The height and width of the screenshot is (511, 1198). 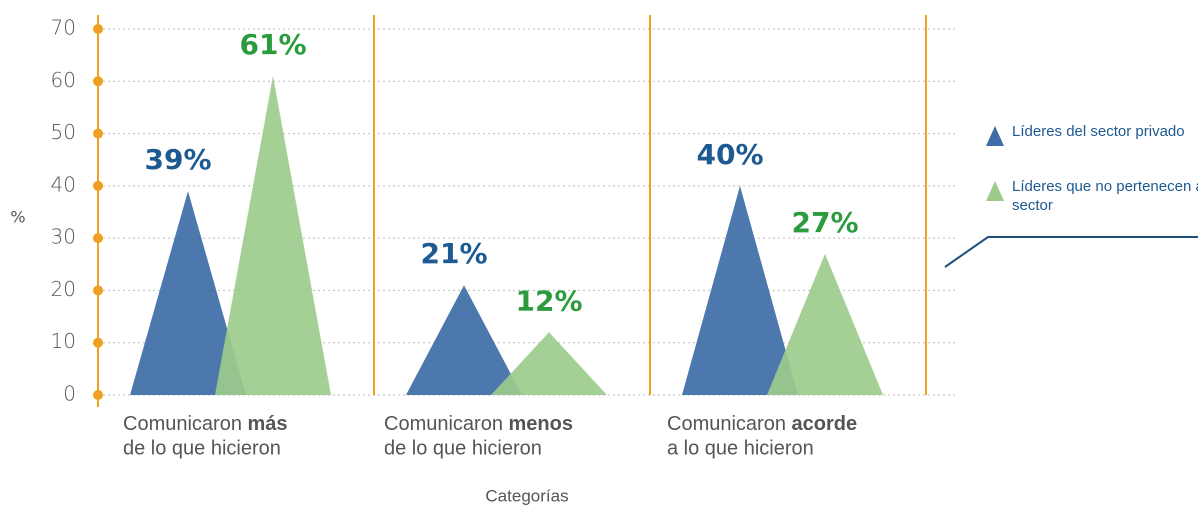 I want to click on x-tick-label: Comunicaron más, so click(x=205, y=424).